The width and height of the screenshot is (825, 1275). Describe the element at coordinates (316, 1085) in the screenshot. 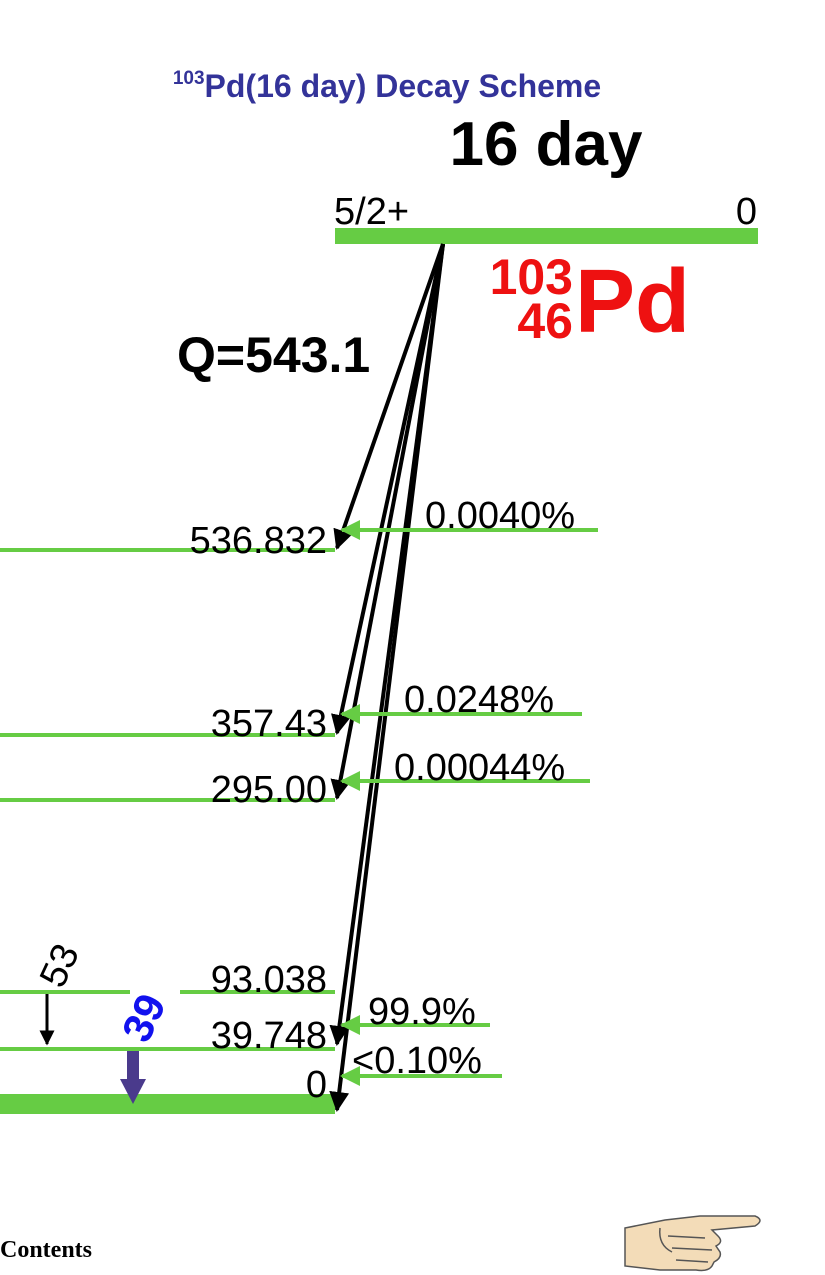

I see `level-energy: 0` at that location.